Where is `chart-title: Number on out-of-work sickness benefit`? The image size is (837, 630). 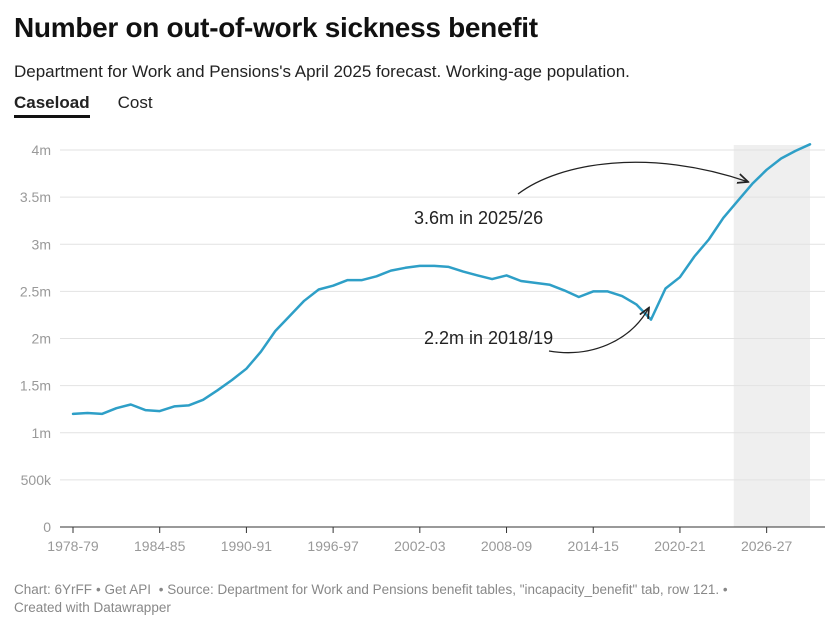
chart-title: Number on out-of-work sickness benefit is located at coordinates (276, 27).